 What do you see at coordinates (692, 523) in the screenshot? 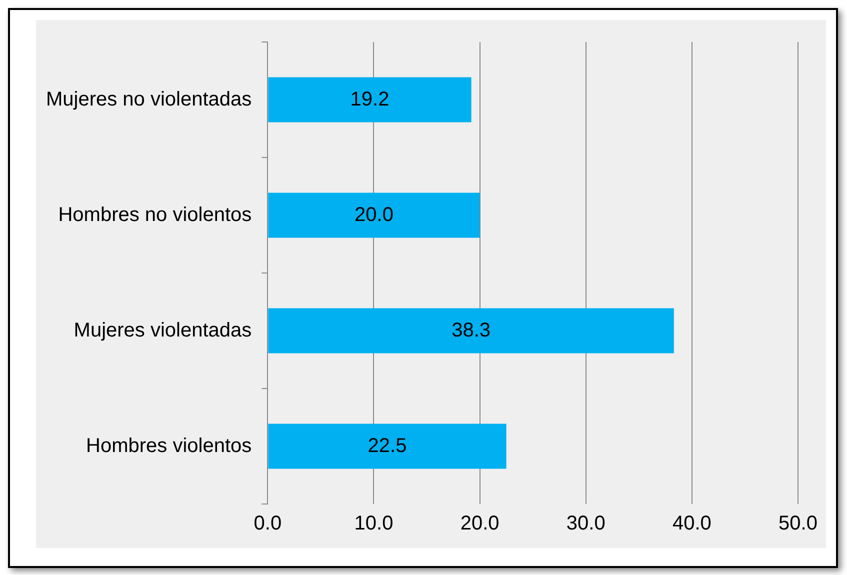
I see `x-tick-label: 40.0` at bounding box center [692, 523].